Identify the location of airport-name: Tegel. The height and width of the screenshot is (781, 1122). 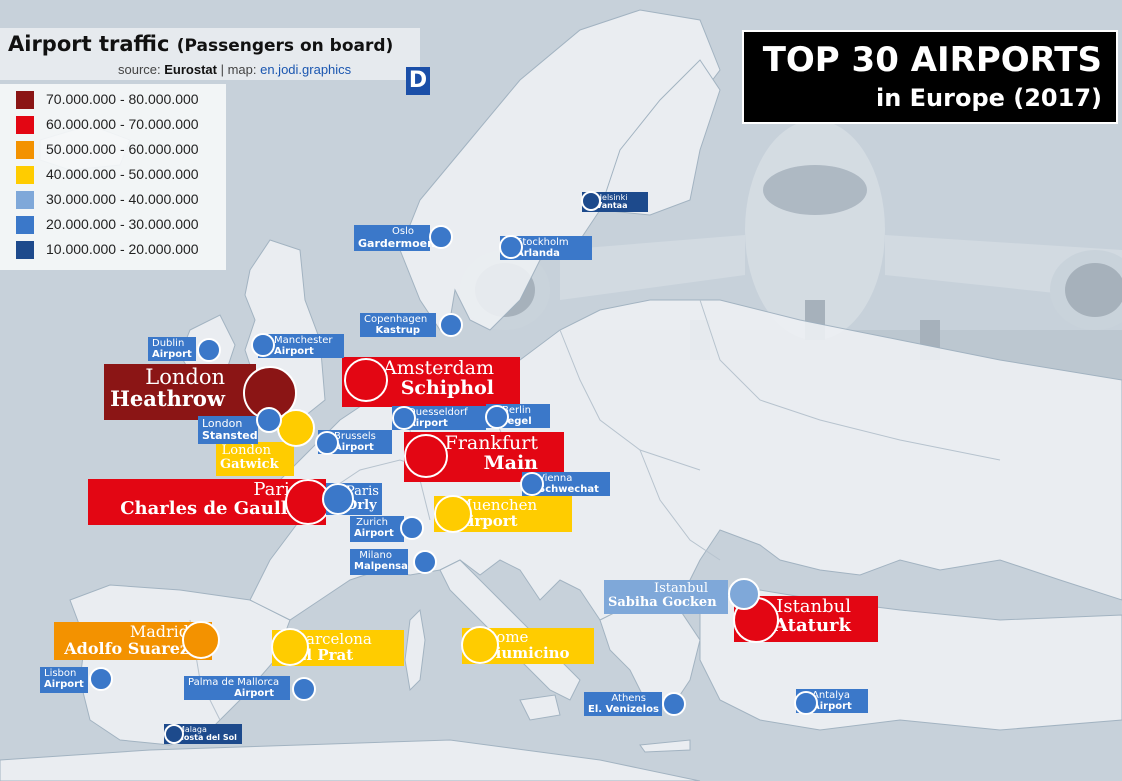
(517, 421).